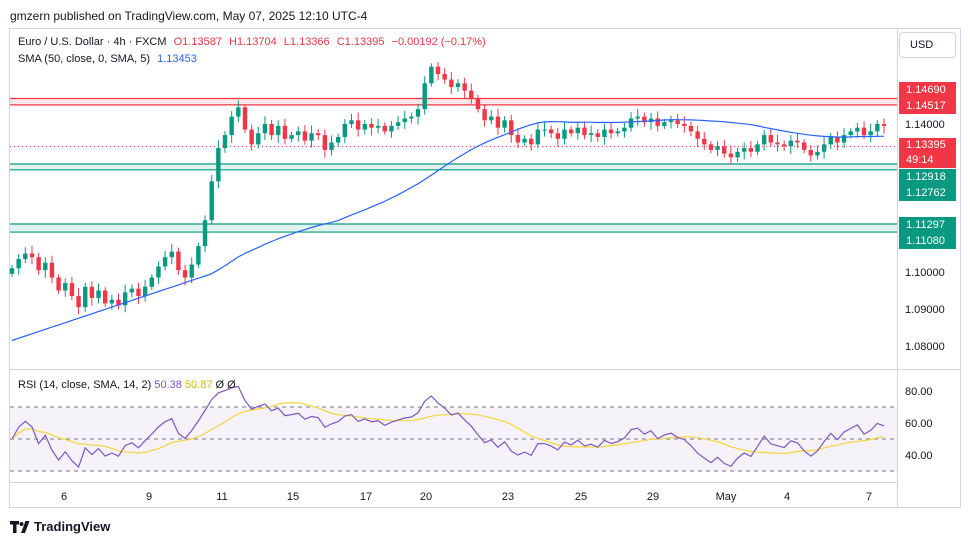 This screenshot has width=970, height=545. What do you see at coordinates (927, 45) in the screenshot?
I see `currency-button: USD` at bounding box center [927, 45].